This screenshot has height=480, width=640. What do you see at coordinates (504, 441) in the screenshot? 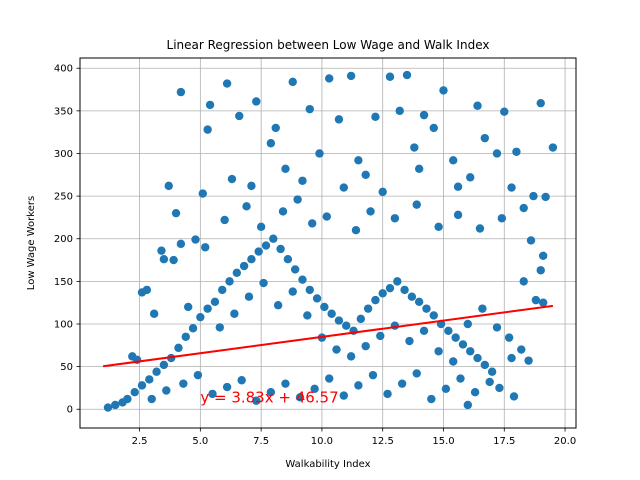
I see `x-tick-label: 17.5` at bounding box center [504, 441].